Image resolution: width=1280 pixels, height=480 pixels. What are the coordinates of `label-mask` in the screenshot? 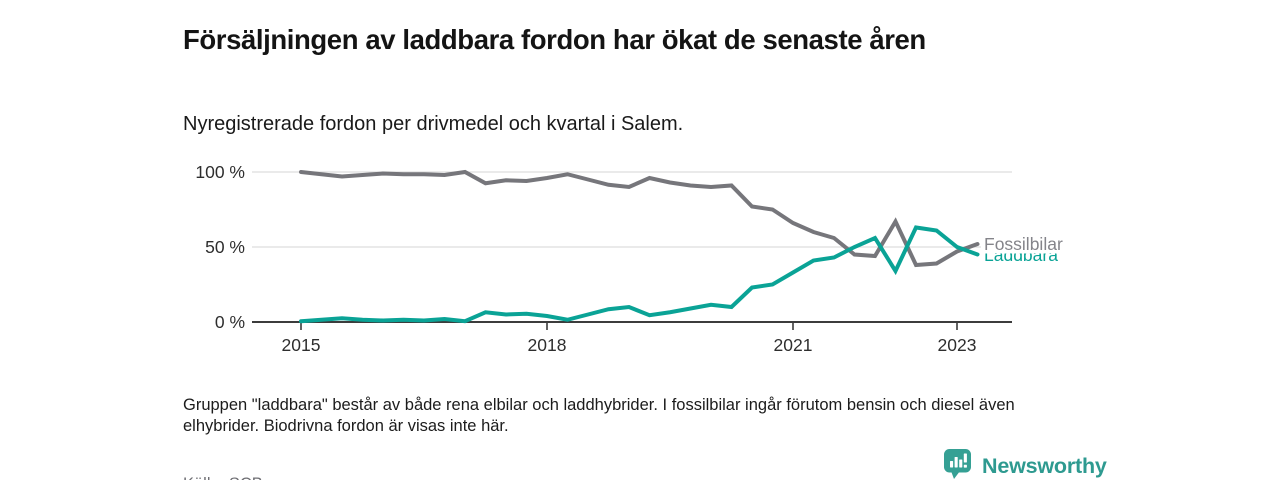 It's located at (1029, 240).